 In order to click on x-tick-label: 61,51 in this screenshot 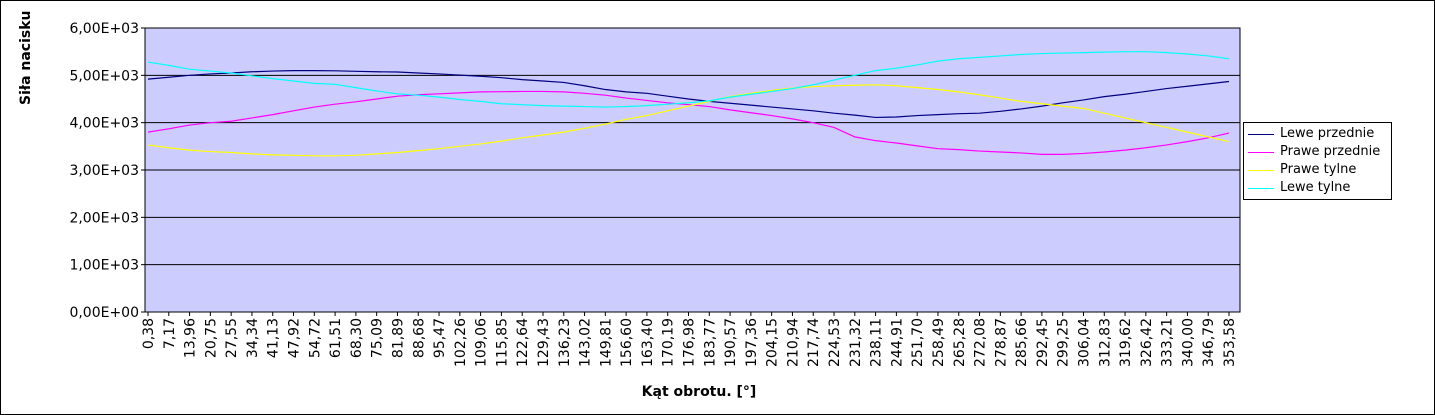, I will do `click(336, 338)`.